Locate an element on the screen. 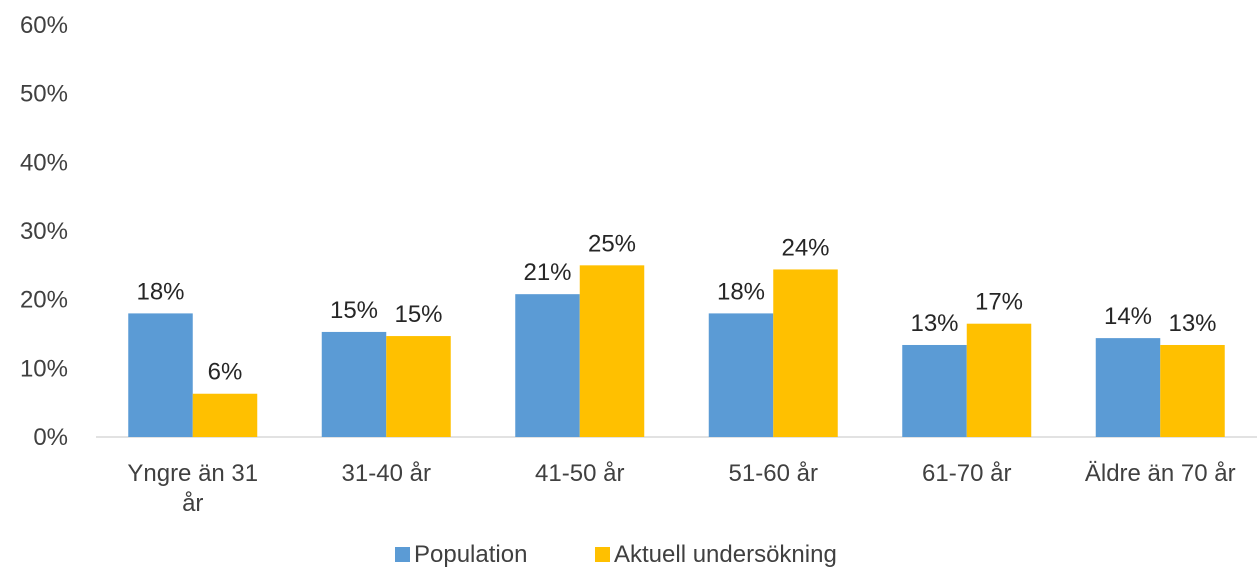 The image size is (1259, 570). y-tick-label: 40% is located at coordinates (44, 162).